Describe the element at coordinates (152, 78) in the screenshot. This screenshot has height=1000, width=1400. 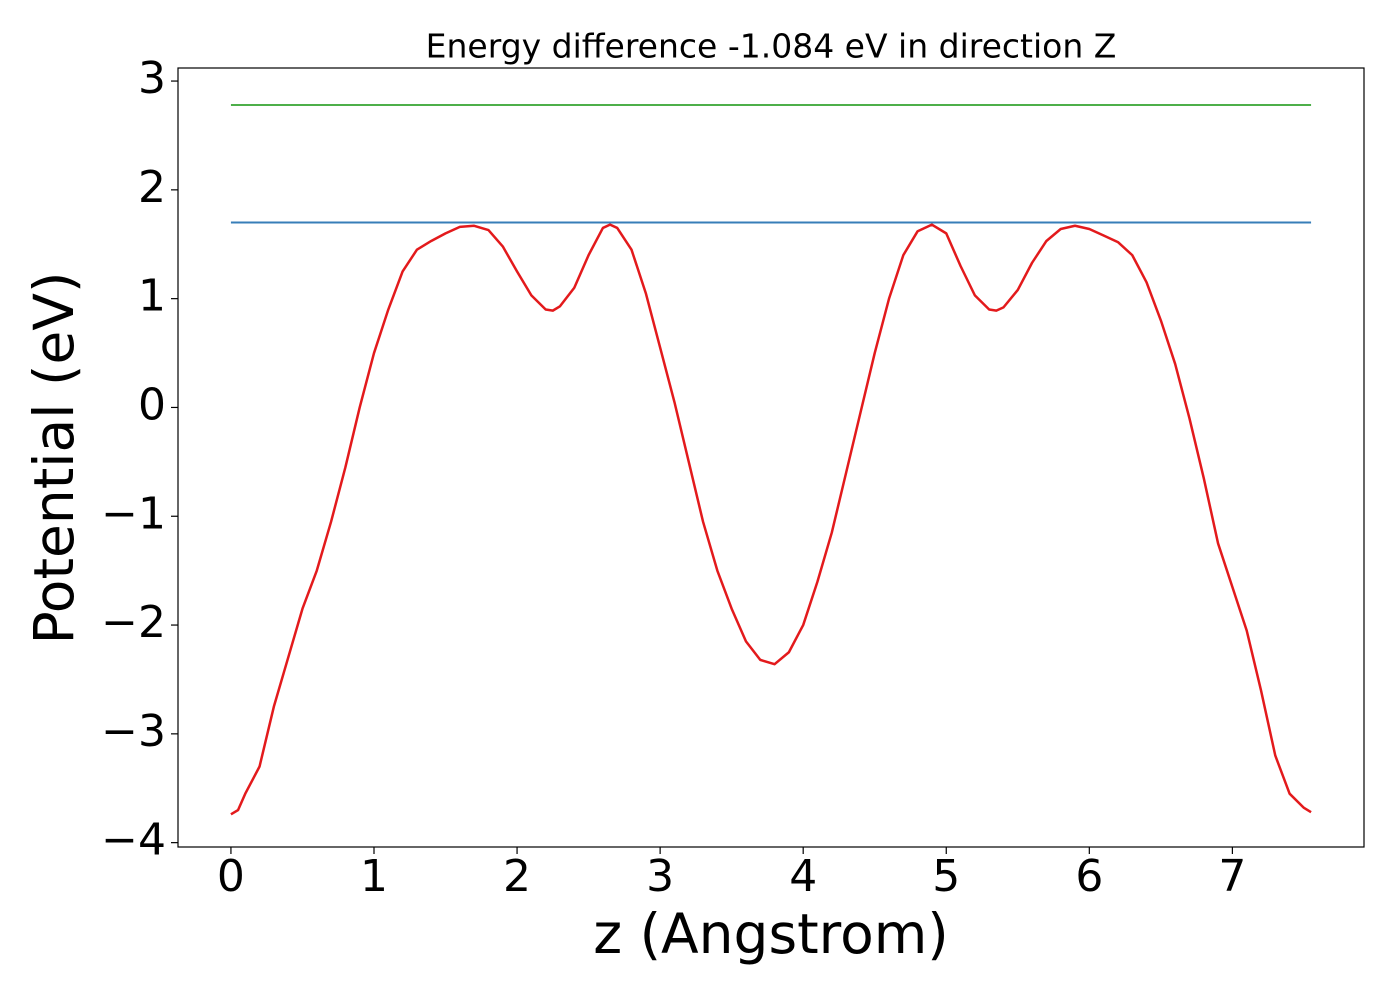
I see `y-tick-label: 3` at that location.